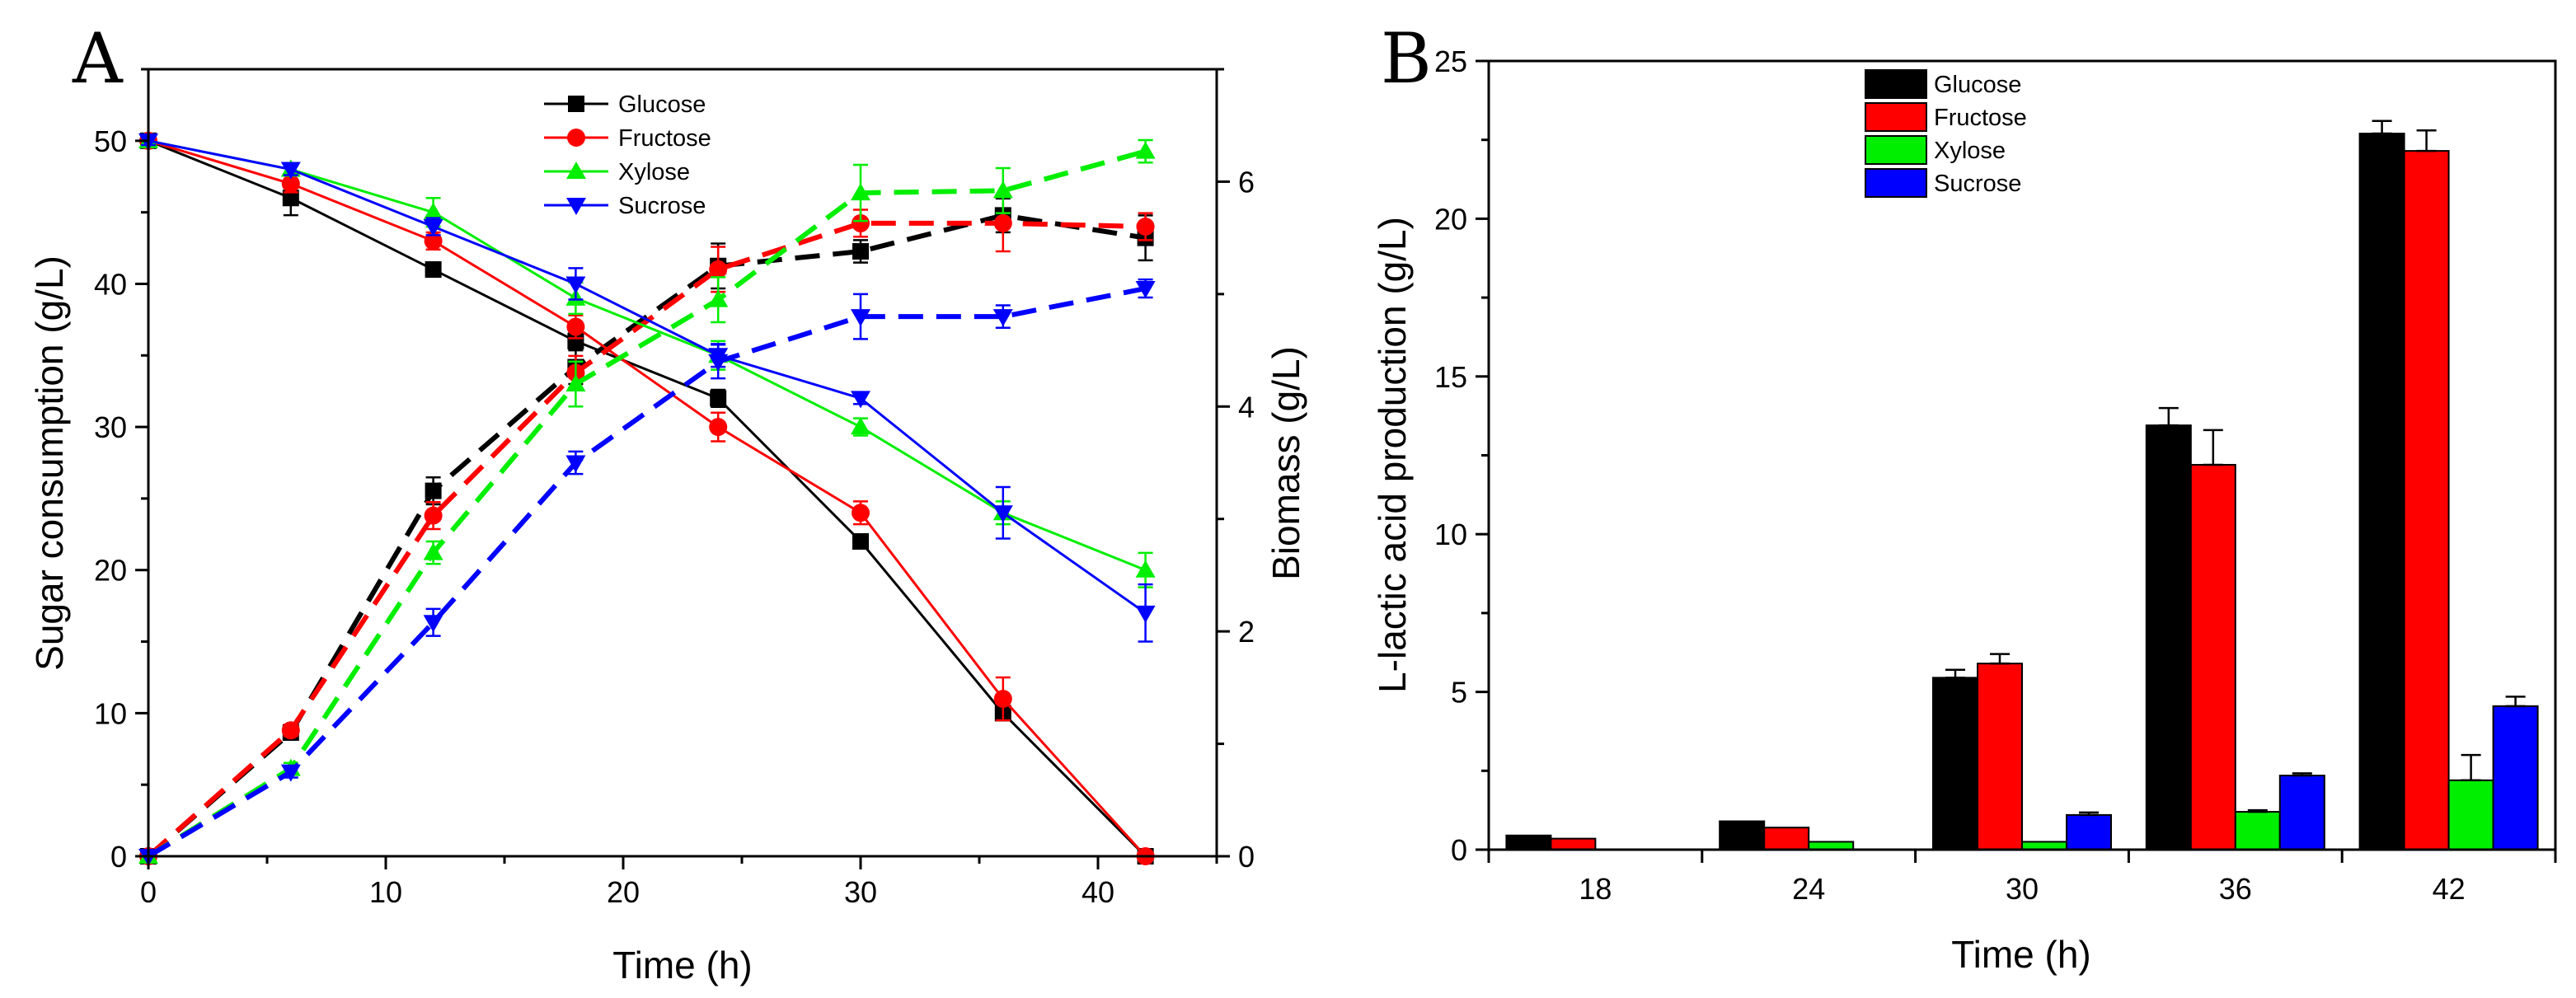  I want to click on legend-swatch-glucose, so click(1896, 84).